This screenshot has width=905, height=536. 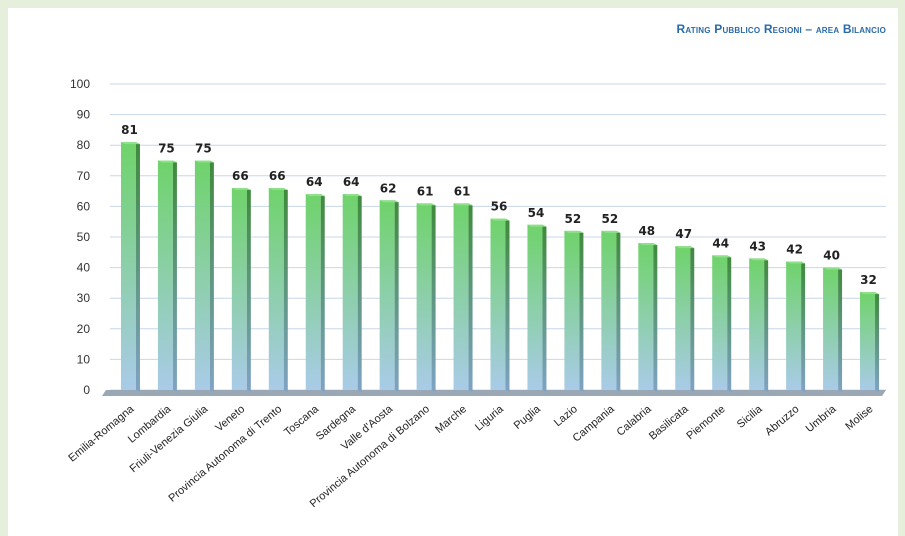 I want to click on y-tick-label: 0, so click(x=86, y=390).